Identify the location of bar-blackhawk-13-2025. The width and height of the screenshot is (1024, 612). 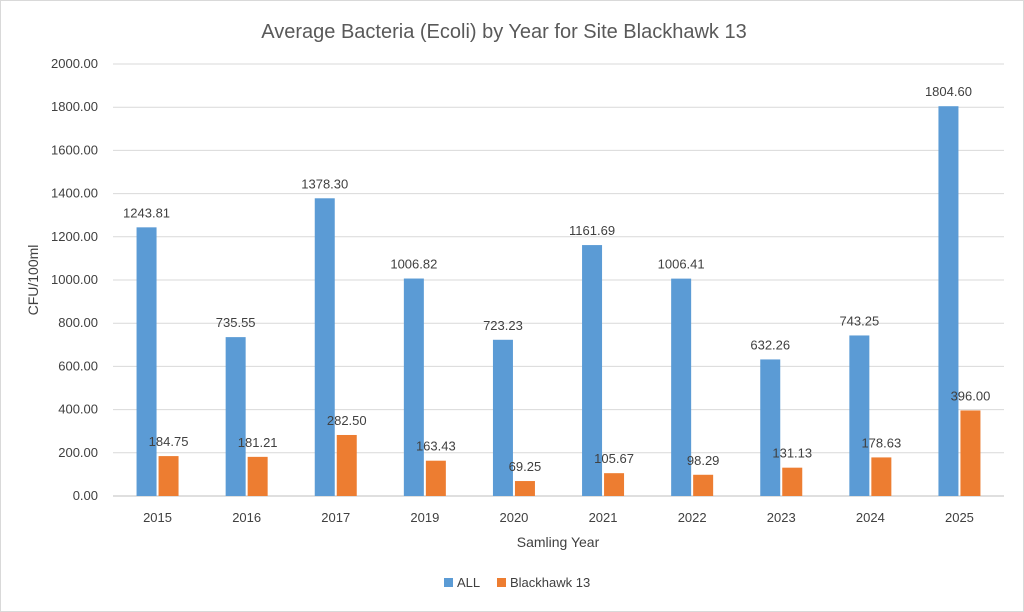
(970, 453).